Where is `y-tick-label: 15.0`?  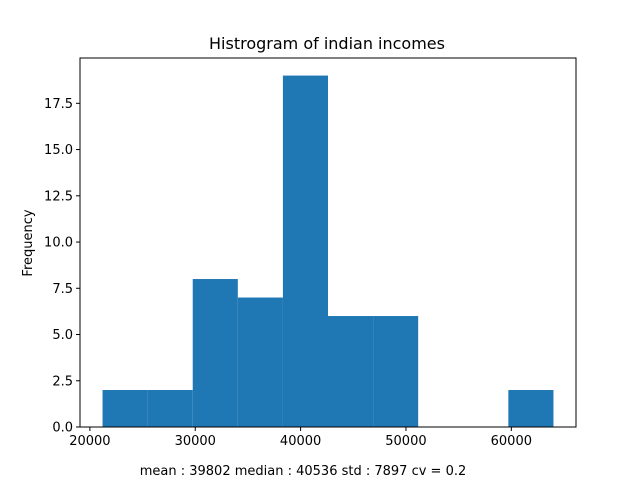 y-tick-label: 15.0 is located at coordinates (58, 150).